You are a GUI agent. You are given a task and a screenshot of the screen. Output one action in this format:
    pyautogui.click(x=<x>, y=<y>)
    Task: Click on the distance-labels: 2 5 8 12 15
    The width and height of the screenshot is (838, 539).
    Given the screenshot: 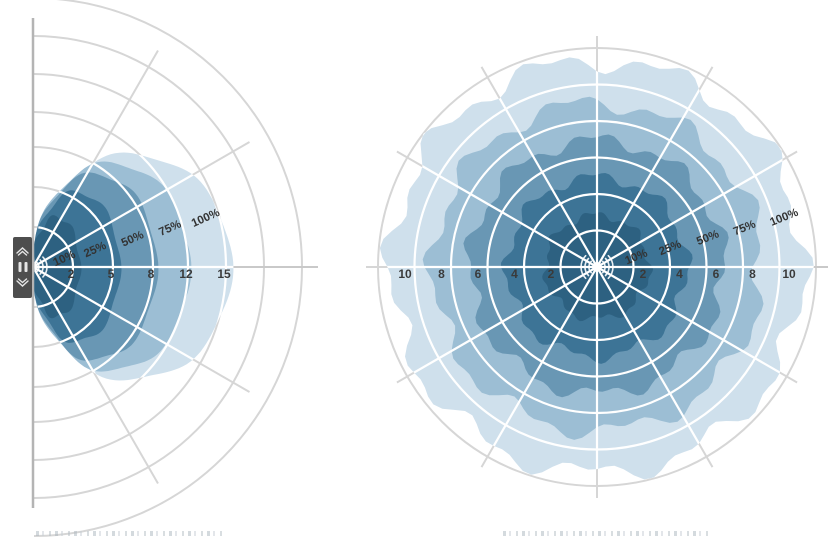 What is the action you would take?
    pyautogui.click(x=149, y=274)
    